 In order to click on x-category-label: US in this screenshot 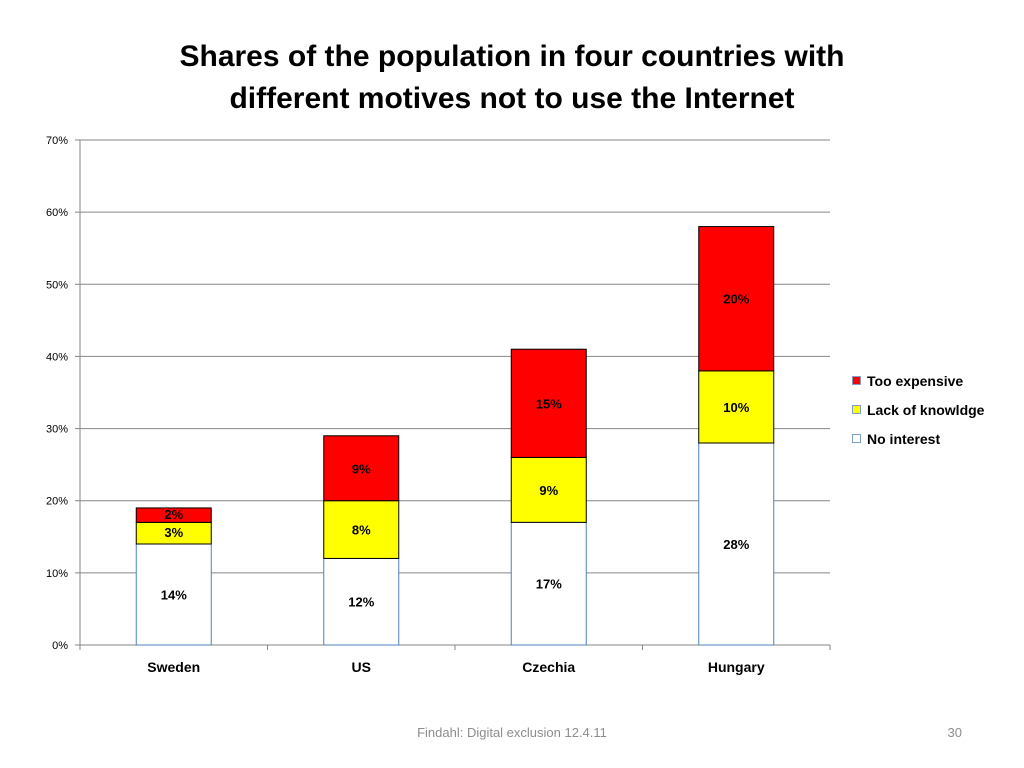, I will do `click(361, 667)`.